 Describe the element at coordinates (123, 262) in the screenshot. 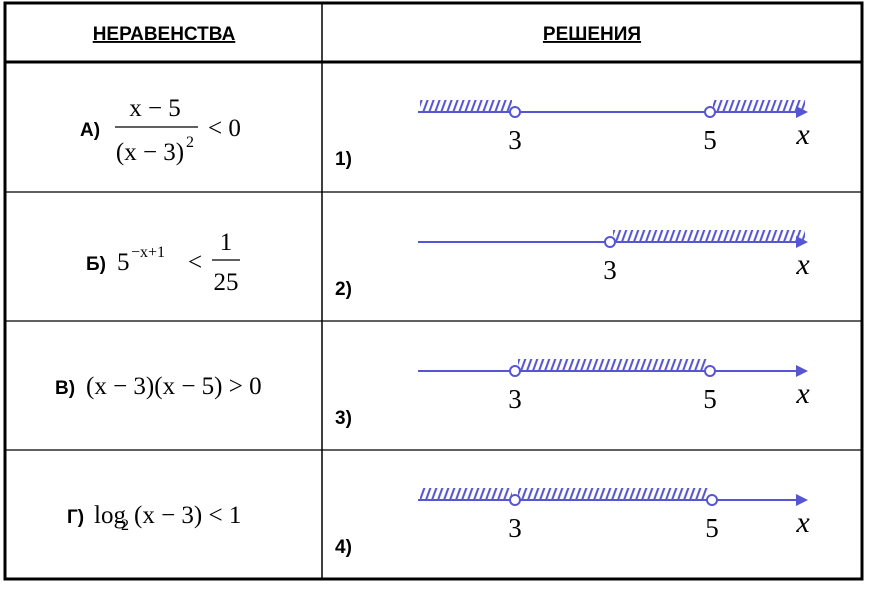

I see `base: 5` at that location.